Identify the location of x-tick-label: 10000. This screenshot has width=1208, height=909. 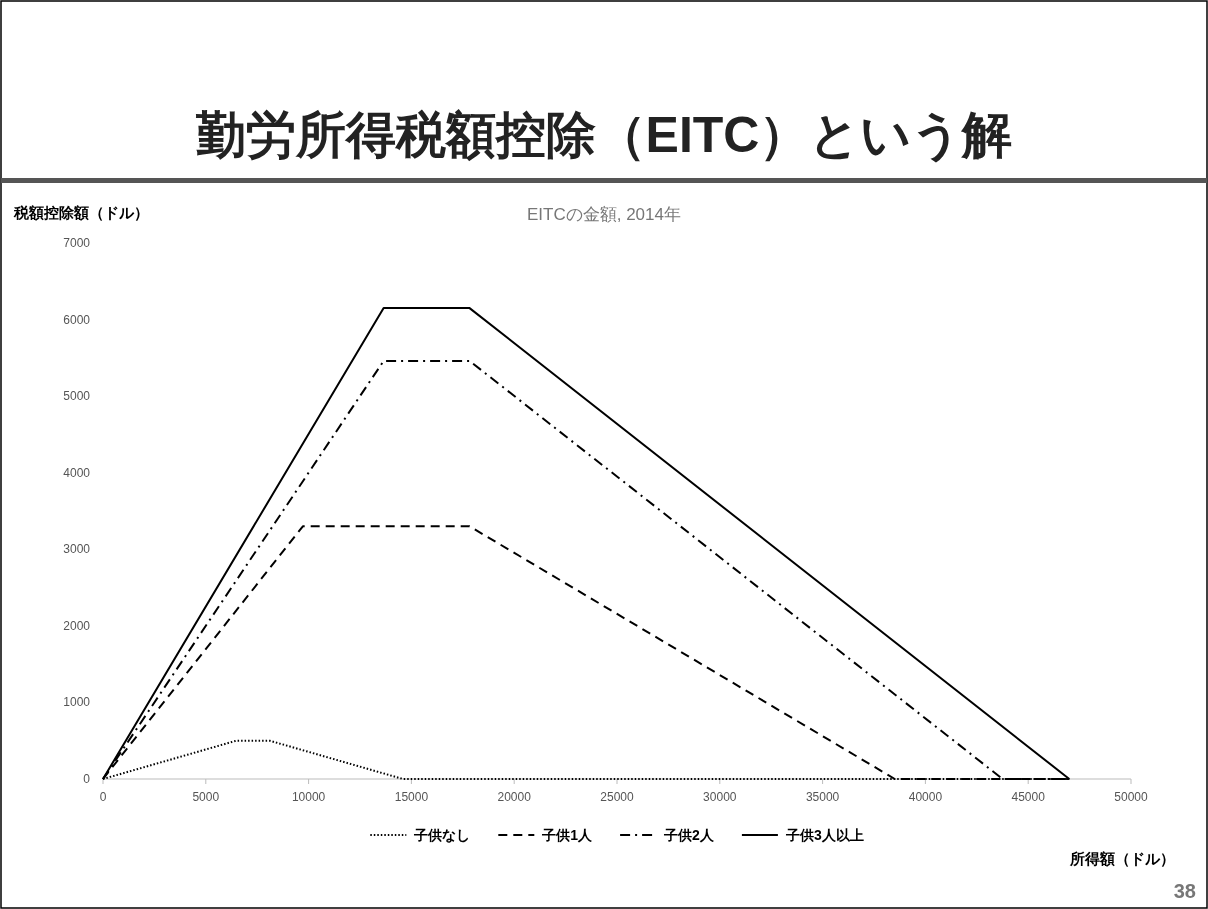
(308, 797).